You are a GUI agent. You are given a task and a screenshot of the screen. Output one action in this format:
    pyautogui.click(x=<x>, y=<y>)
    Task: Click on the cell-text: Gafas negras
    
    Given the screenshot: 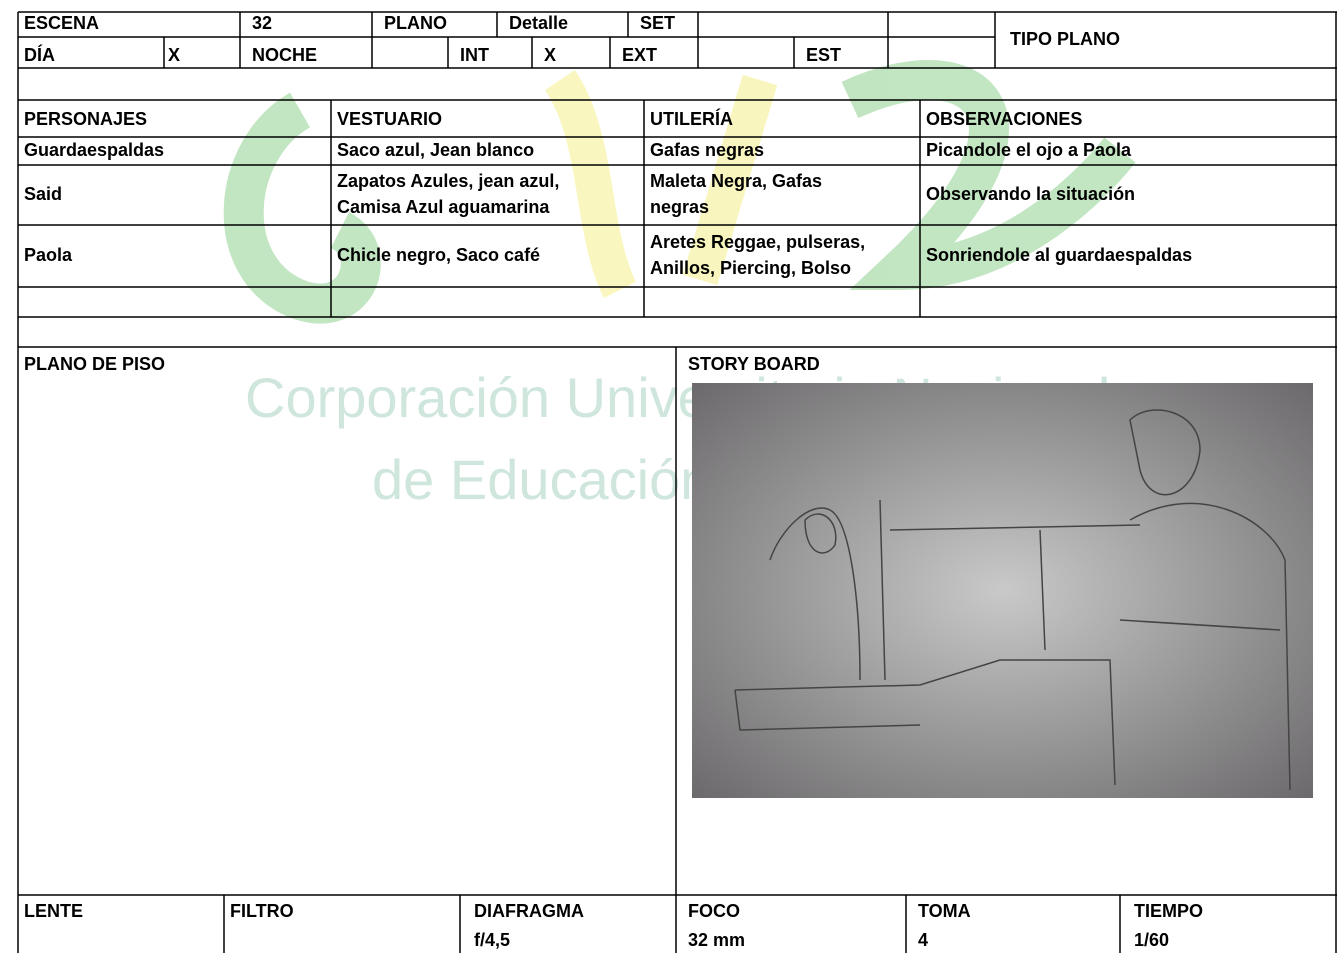 What is the action you would take?
    pyautogui.click(x=707, y=150)
    